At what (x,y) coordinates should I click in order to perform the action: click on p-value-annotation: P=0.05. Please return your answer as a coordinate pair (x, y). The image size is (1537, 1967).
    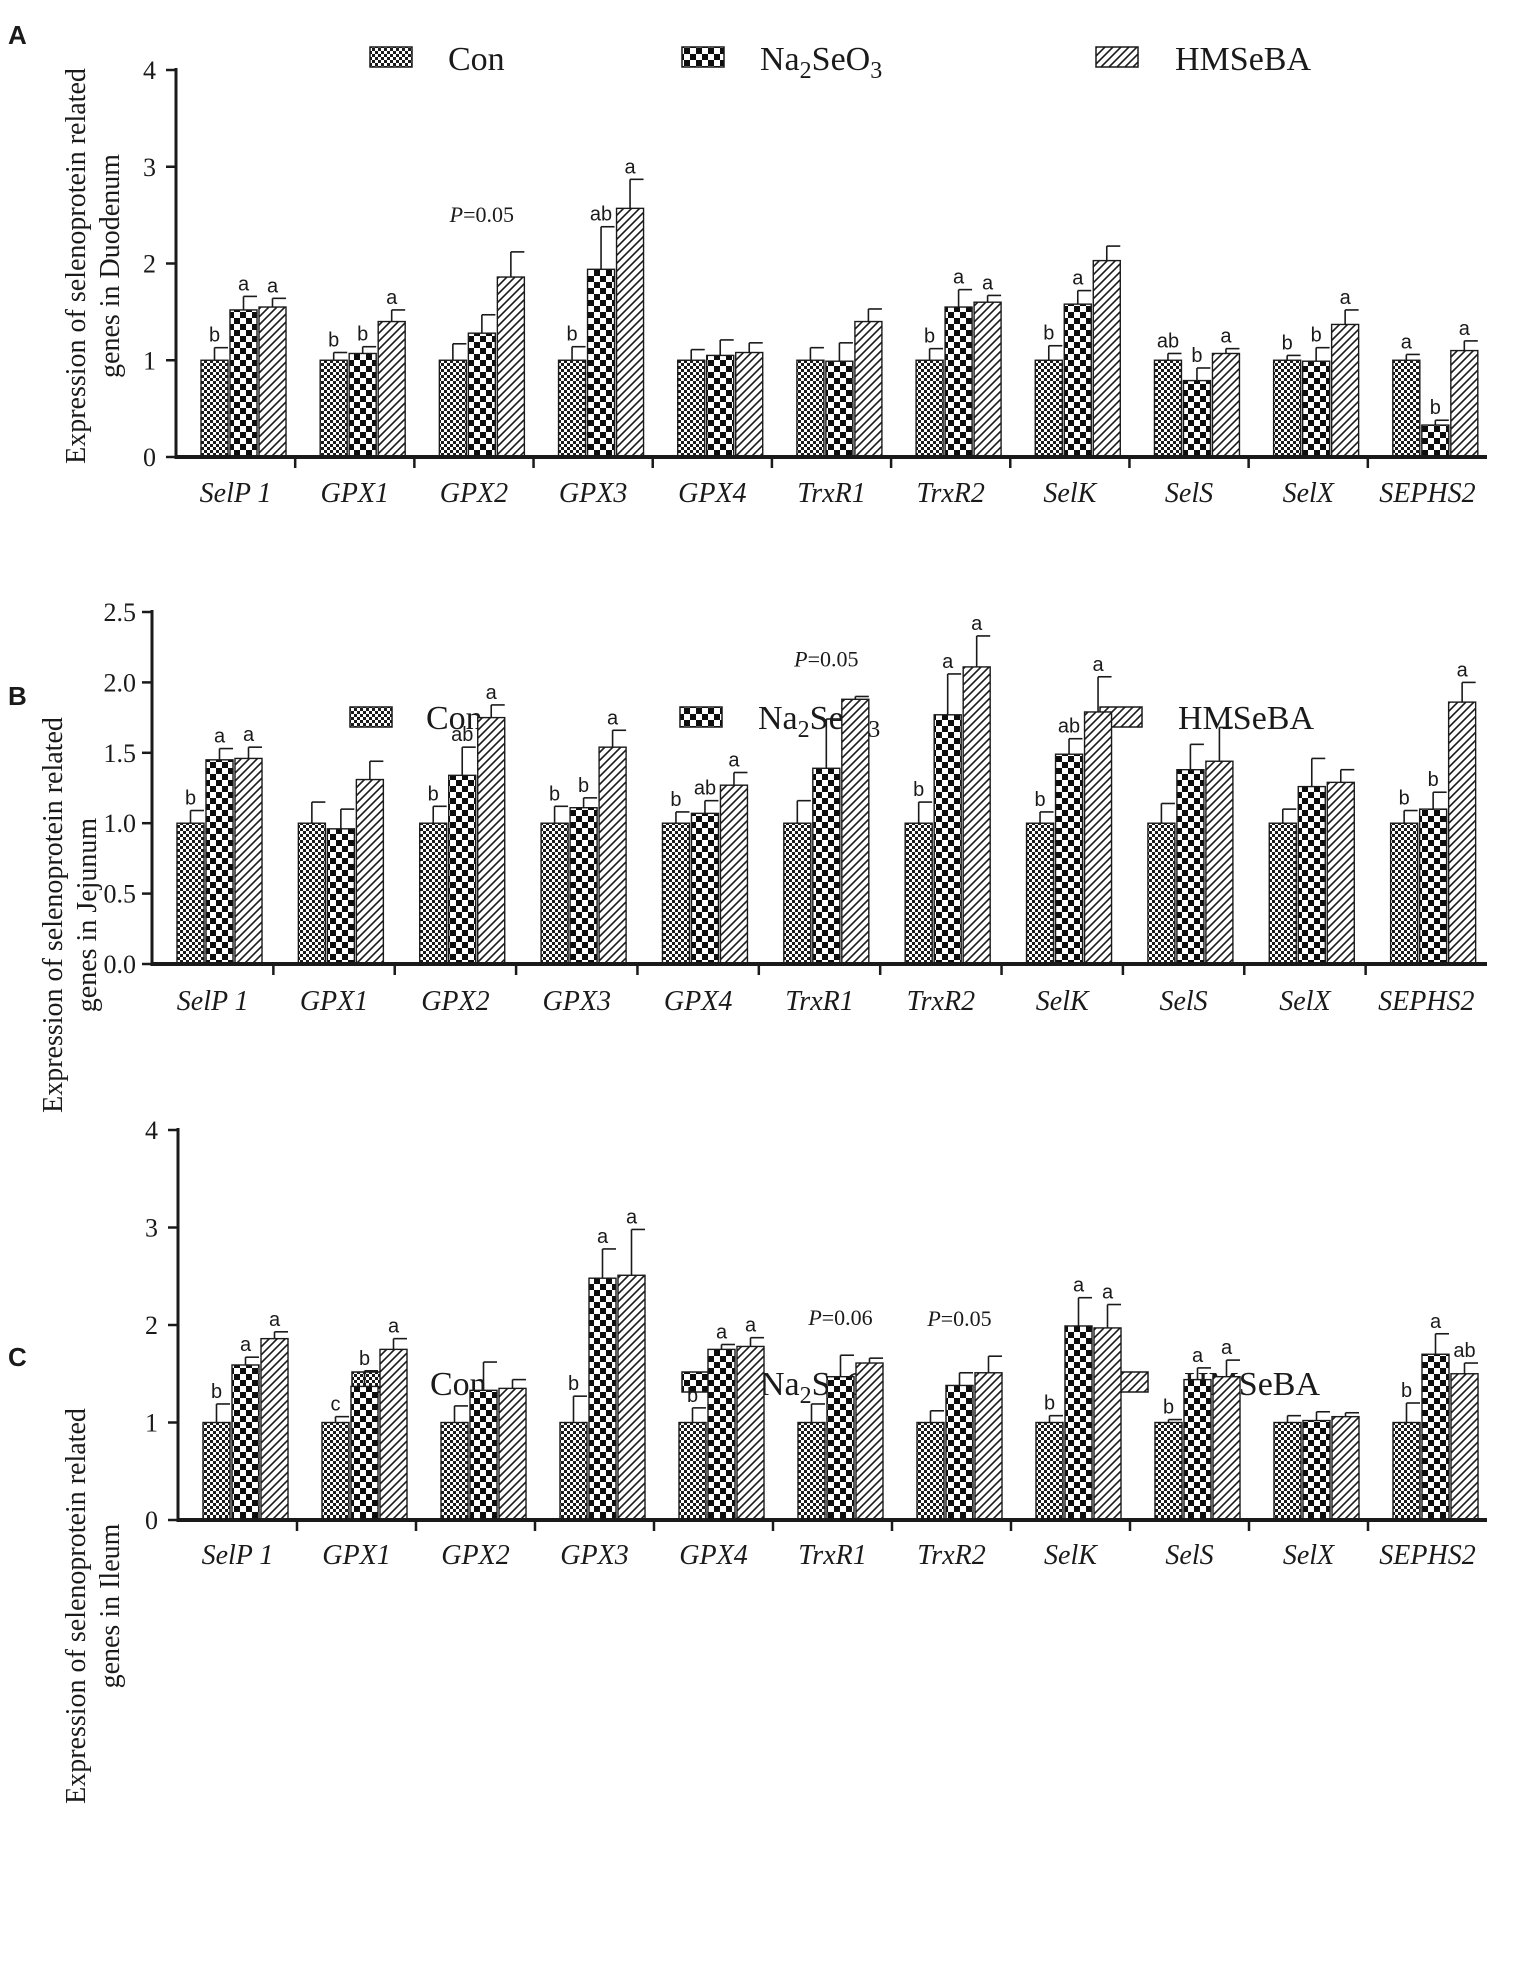
    Looking at the image, I should click on (958, 1318).